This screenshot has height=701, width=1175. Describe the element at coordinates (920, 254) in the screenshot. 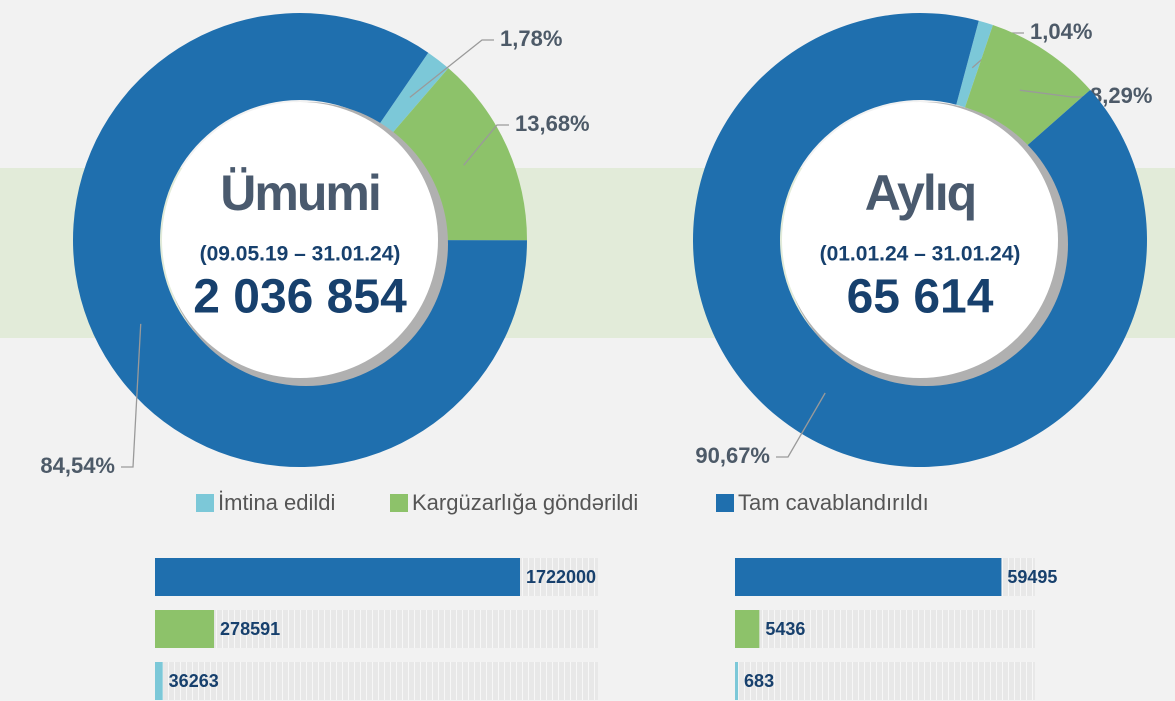

I see `donut-subtitle: (01.01.24 – 31.01.24)` at that location.